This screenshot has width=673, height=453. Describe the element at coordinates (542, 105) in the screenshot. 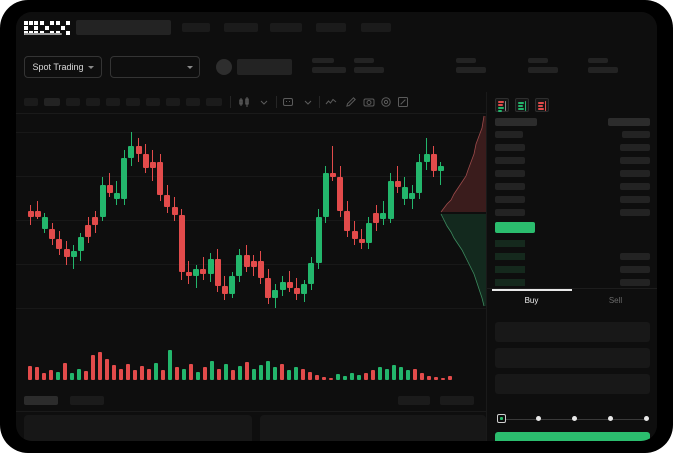

I see `orderbook-mode-asks` at that location.